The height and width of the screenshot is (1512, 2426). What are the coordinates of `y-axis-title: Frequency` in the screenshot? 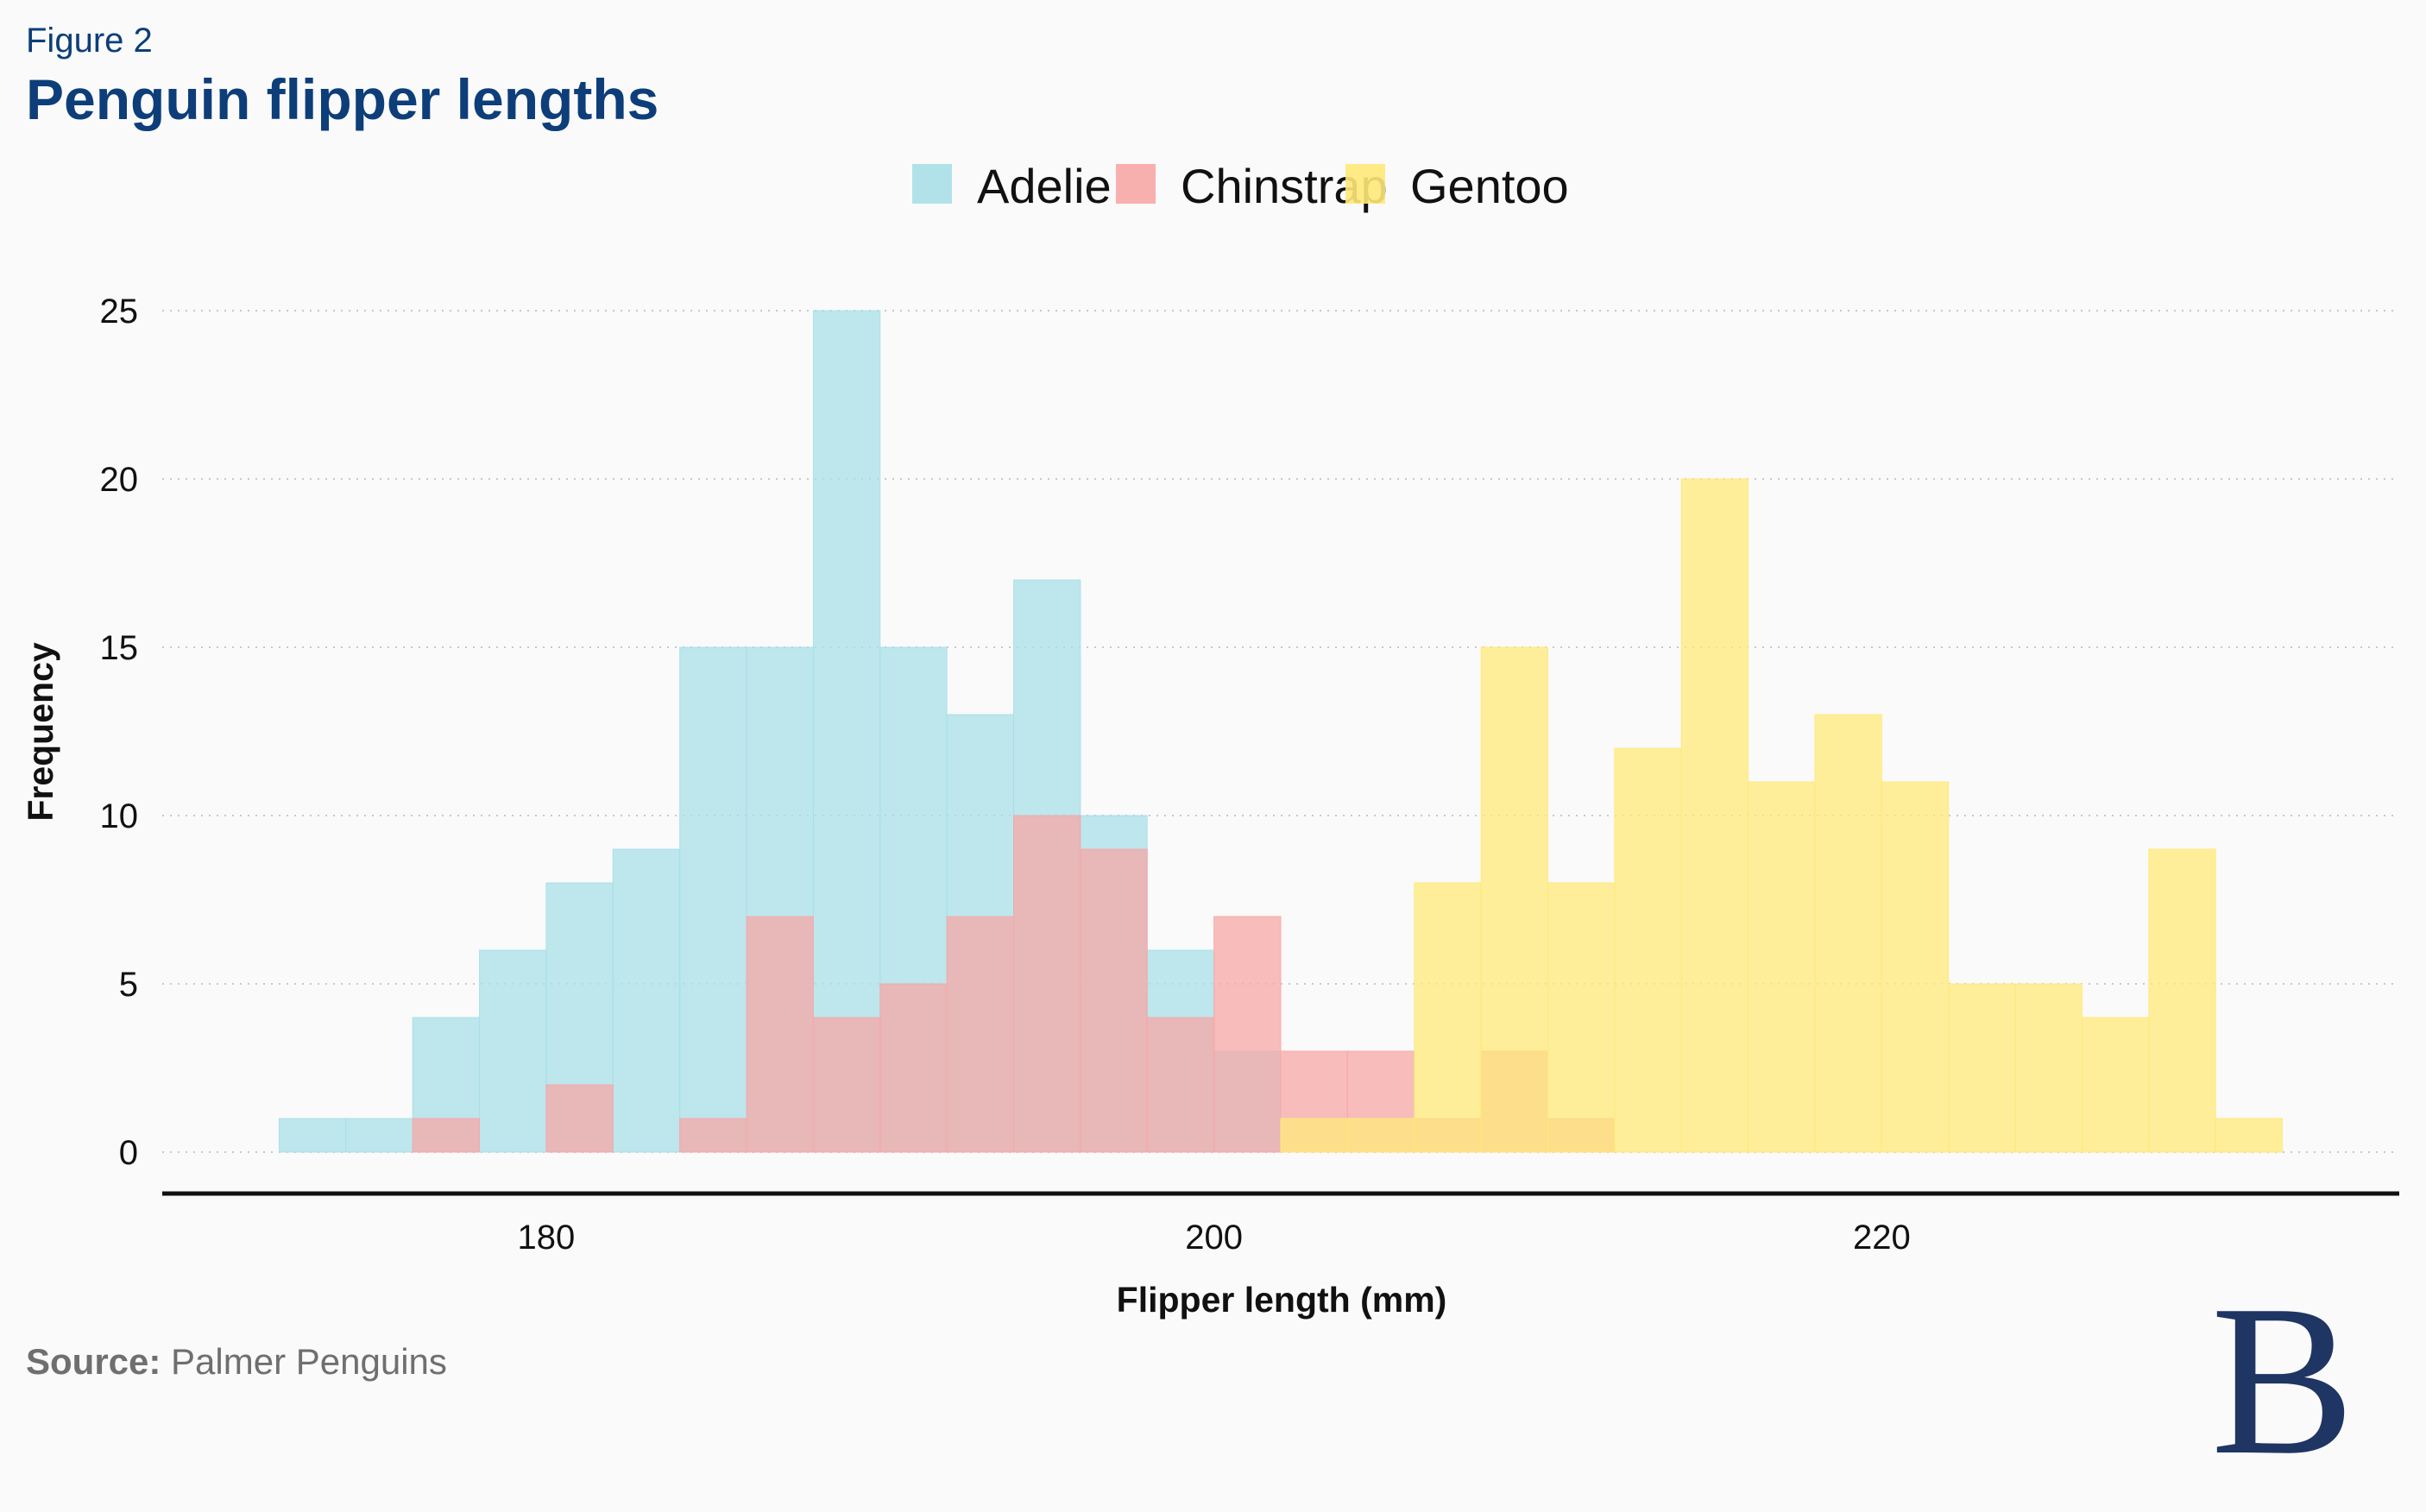 It's located at (40, 732).